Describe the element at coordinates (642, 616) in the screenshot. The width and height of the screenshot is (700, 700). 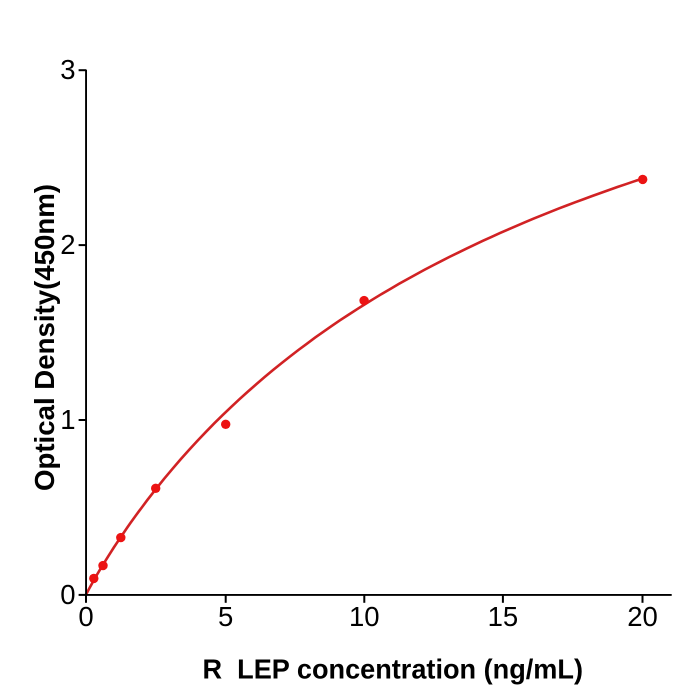
I see `svg-text: 20` at that location.